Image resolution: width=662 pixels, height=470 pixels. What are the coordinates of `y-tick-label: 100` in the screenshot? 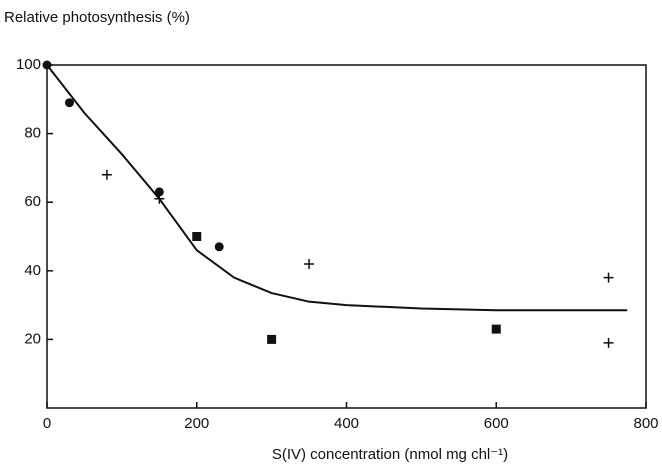 It's located at (28, 64).